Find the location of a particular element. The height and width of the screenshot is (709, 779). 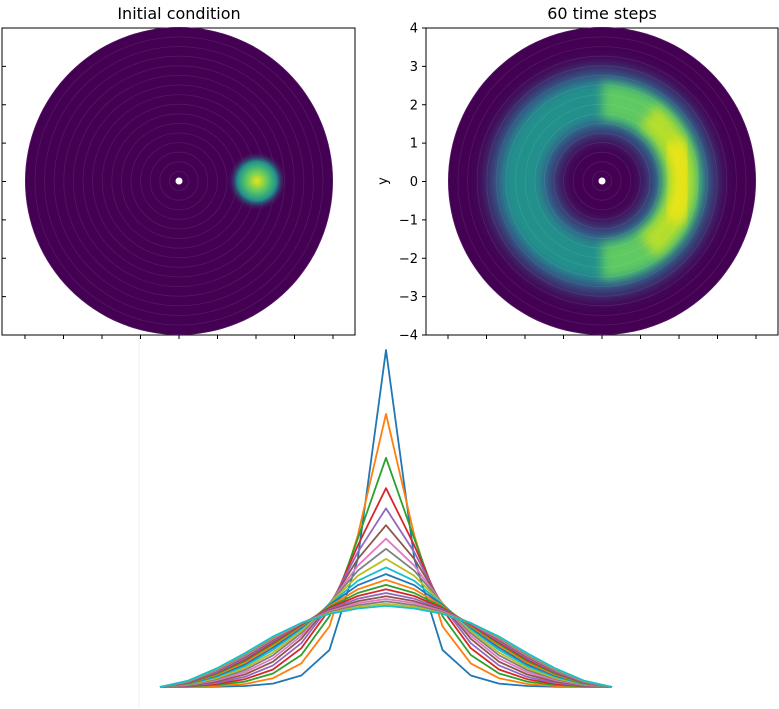

y-tick-label: 1 is located at coordinates (414, 144).